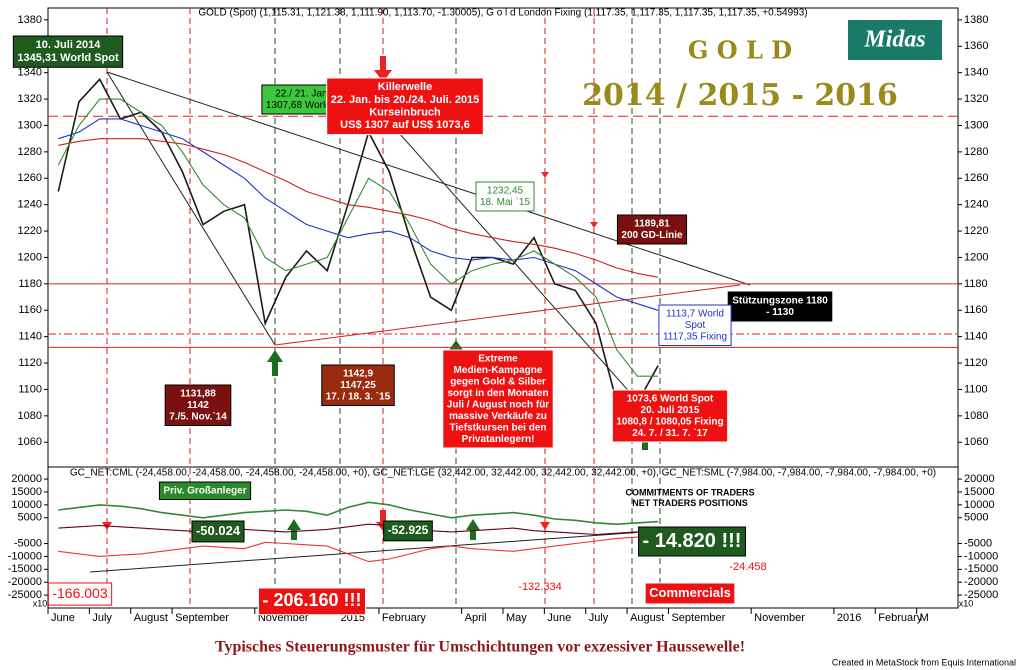 Image resolution: width=1021 pixels, height=670 pixels. I want to click on annotation-text: gegen Gold & Silber, so click(498, 381).